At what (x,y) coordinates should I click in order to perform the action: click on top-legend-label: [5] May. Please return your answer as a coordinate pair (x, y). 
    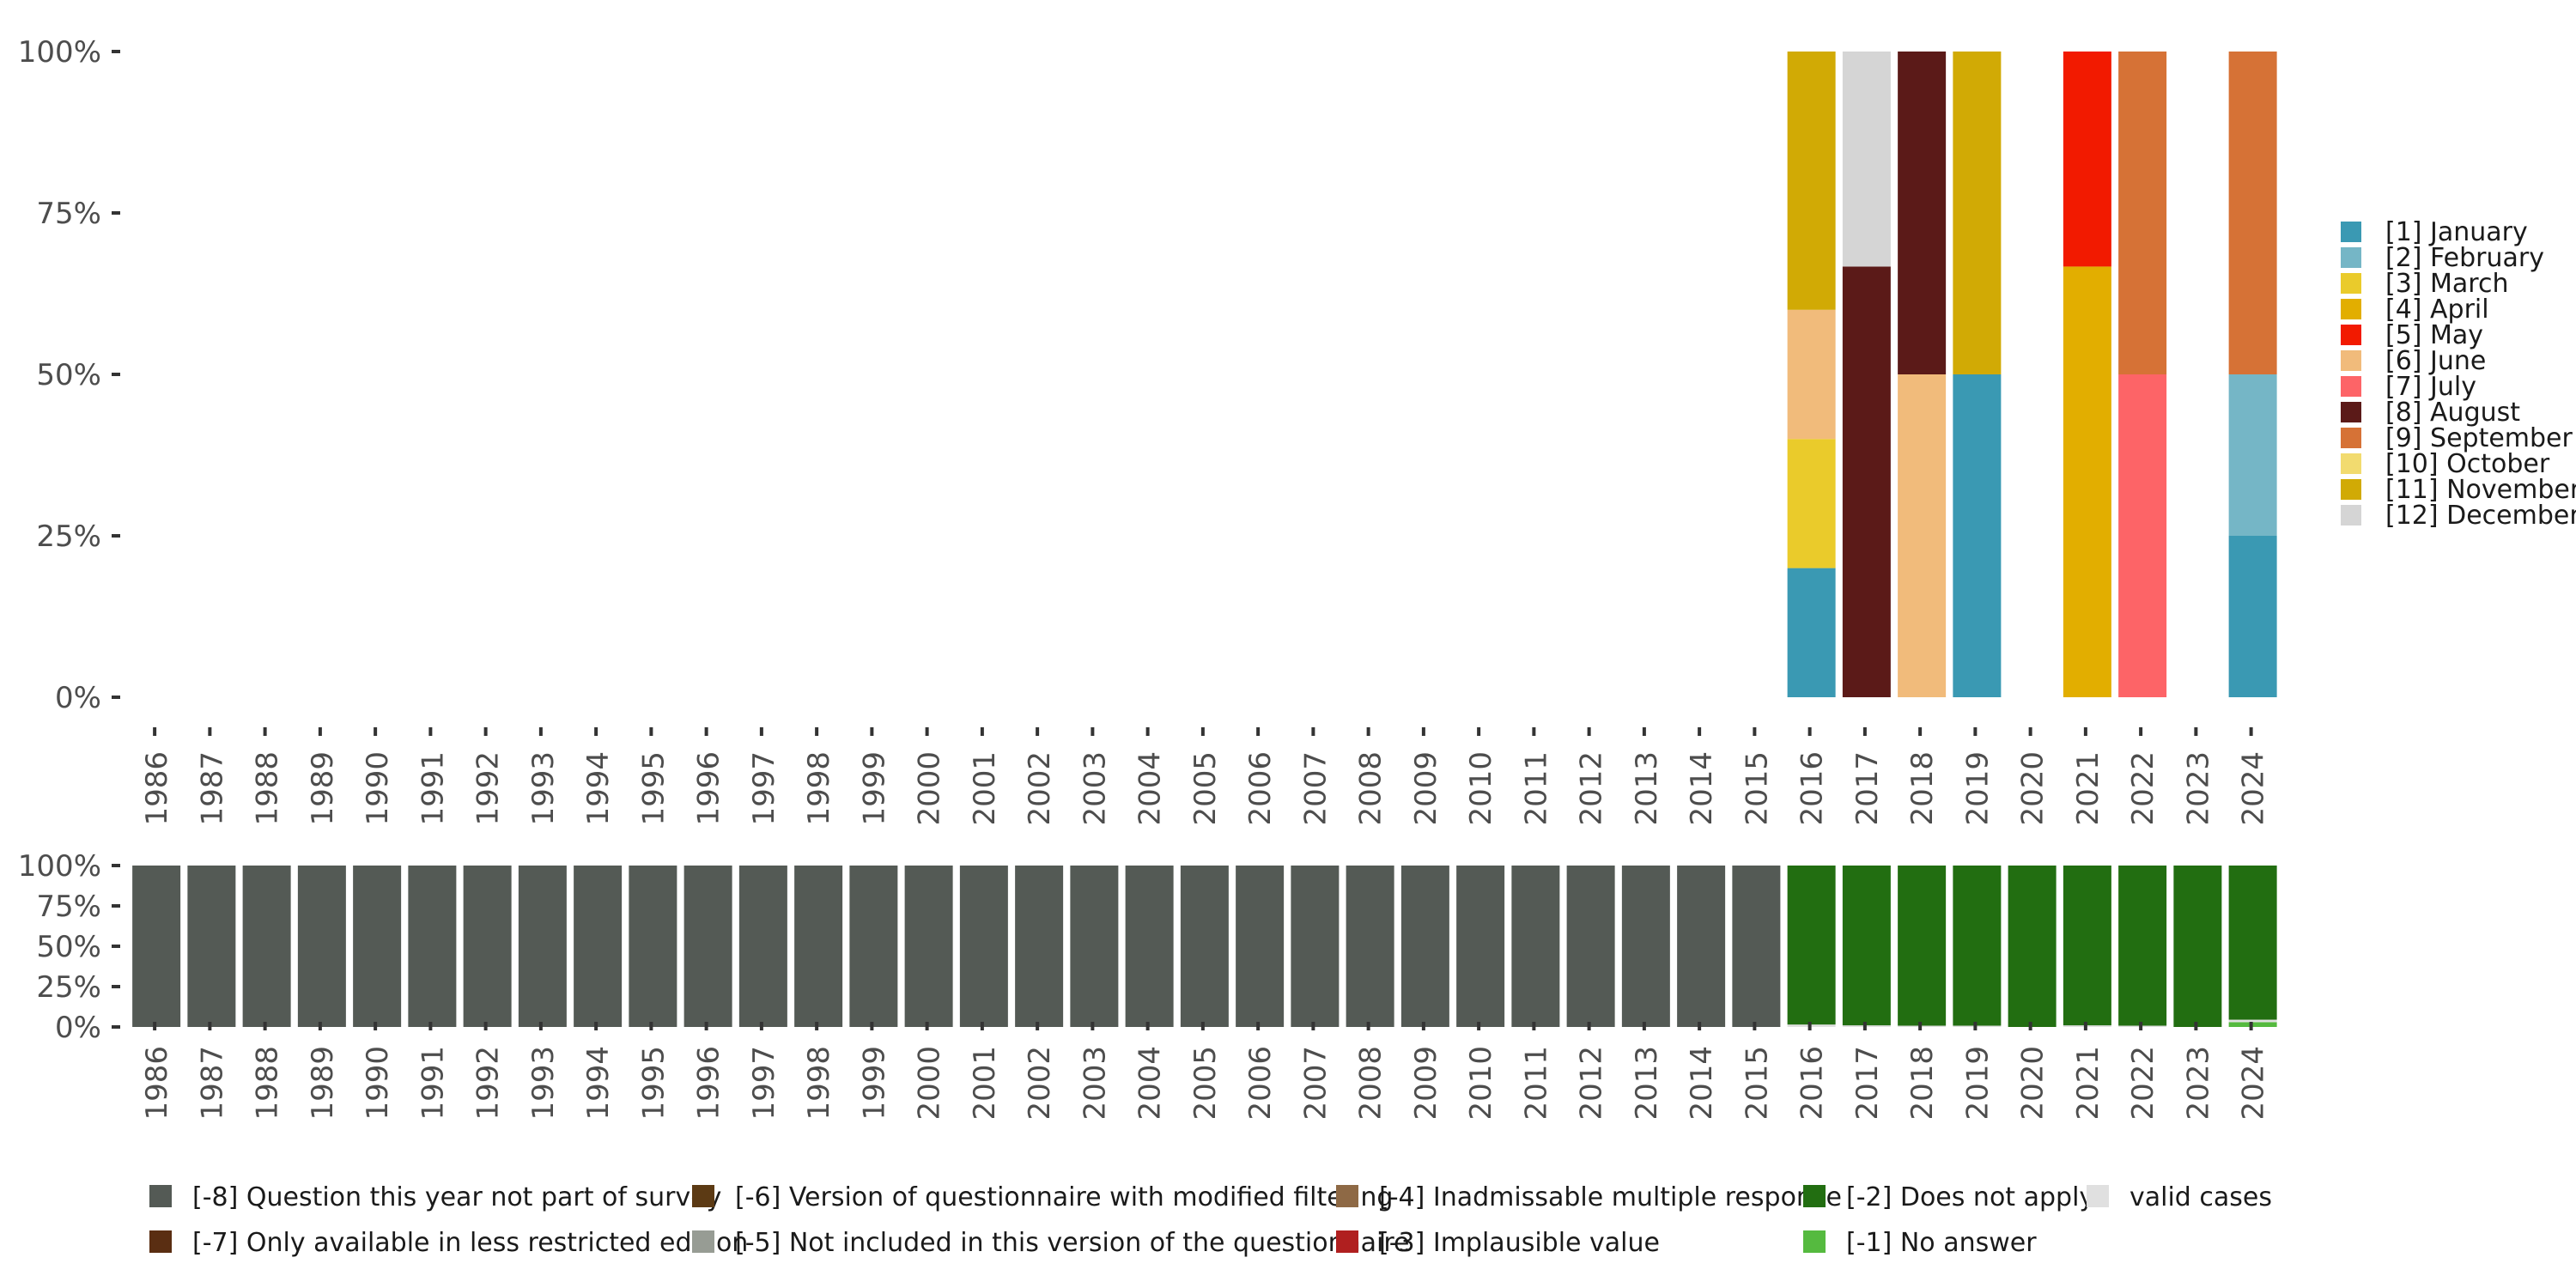
    Looking at the image, I should click on (2434, 335).